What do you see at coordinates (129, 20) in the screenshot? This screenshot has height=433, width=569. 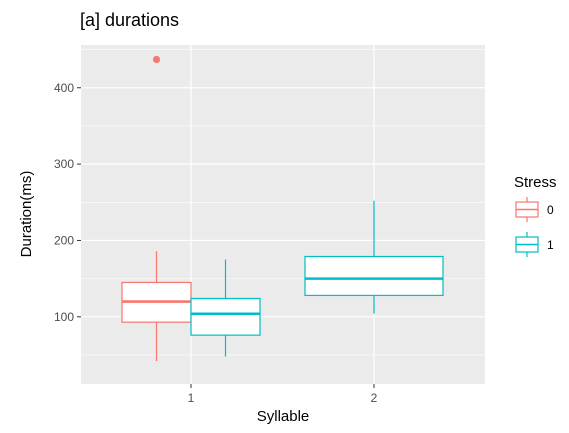 I see `chart-title: [a] durations` at bounding box center [129, 20].